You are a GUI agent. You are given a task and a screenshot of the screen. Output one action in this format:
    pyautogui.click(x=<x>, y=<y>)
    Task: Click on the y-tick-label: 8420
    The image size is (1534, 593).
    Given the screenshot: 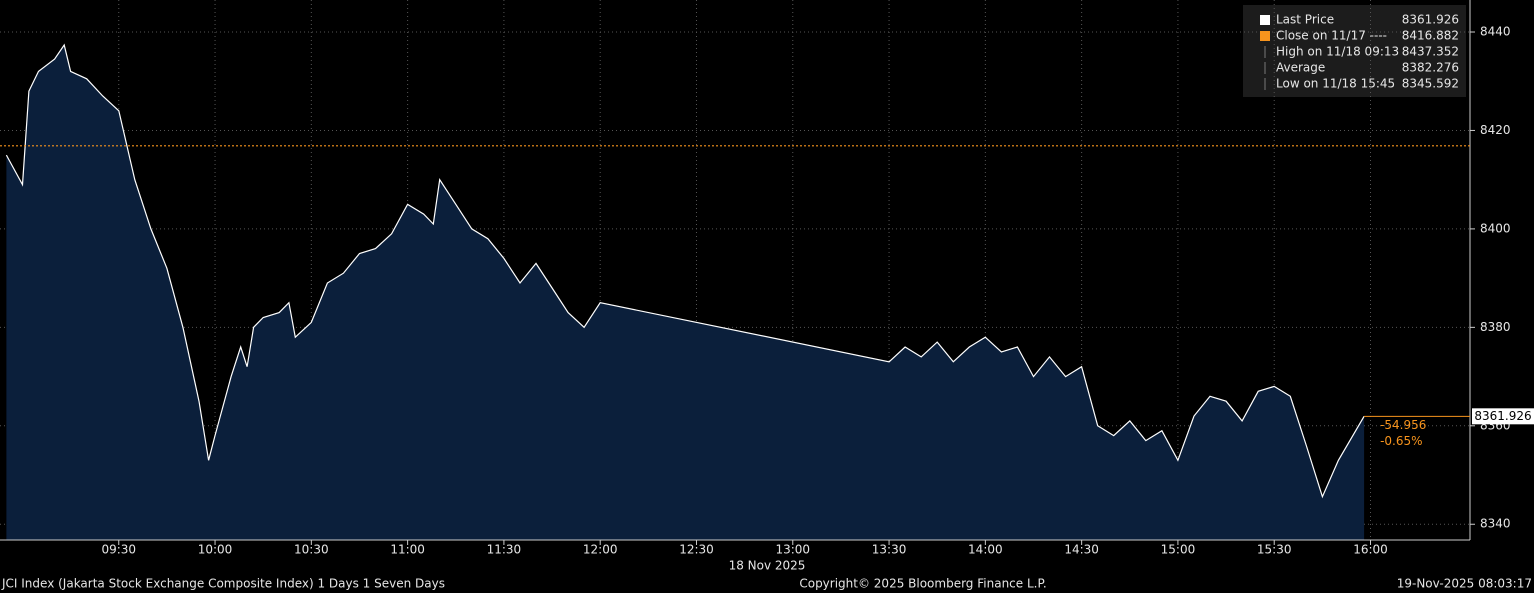 What is the action you would take?
    pyautogui.click(x=1495, y=130)
    